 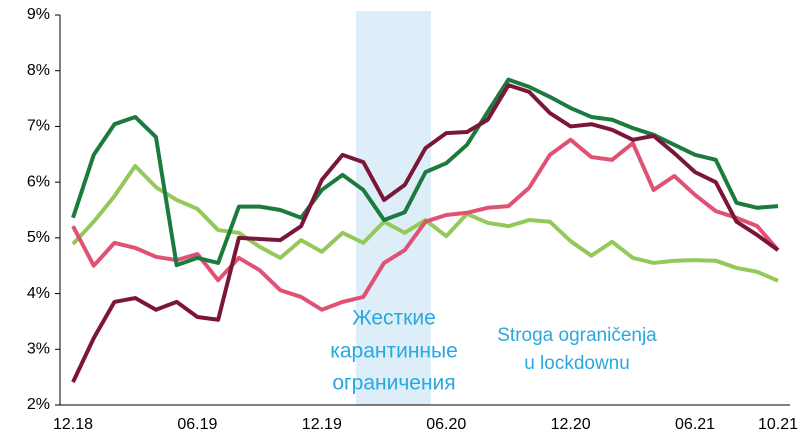 I want to click on x-tick-label: 06.21, so click(x=695, y=424).